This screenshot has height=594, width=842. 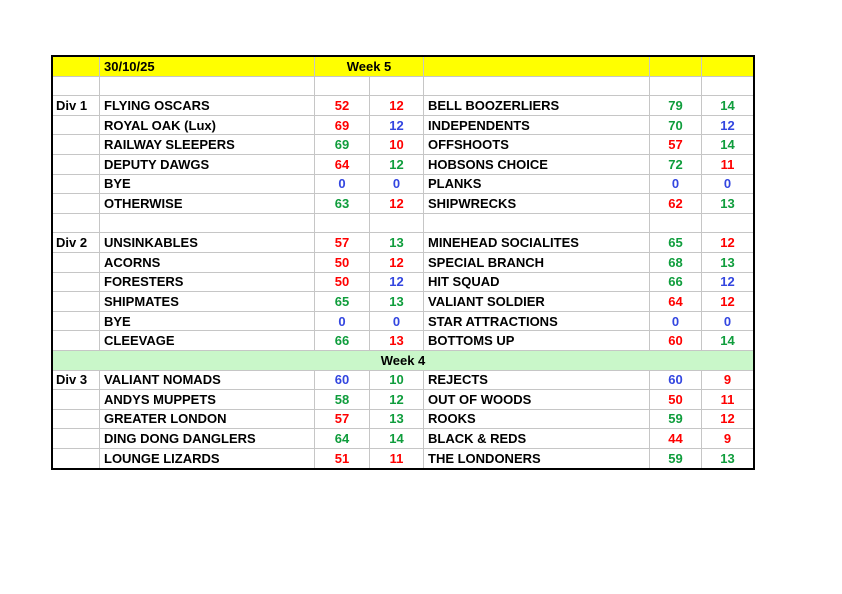 I want to click on home-score: 57, so click(x=342, y=243).